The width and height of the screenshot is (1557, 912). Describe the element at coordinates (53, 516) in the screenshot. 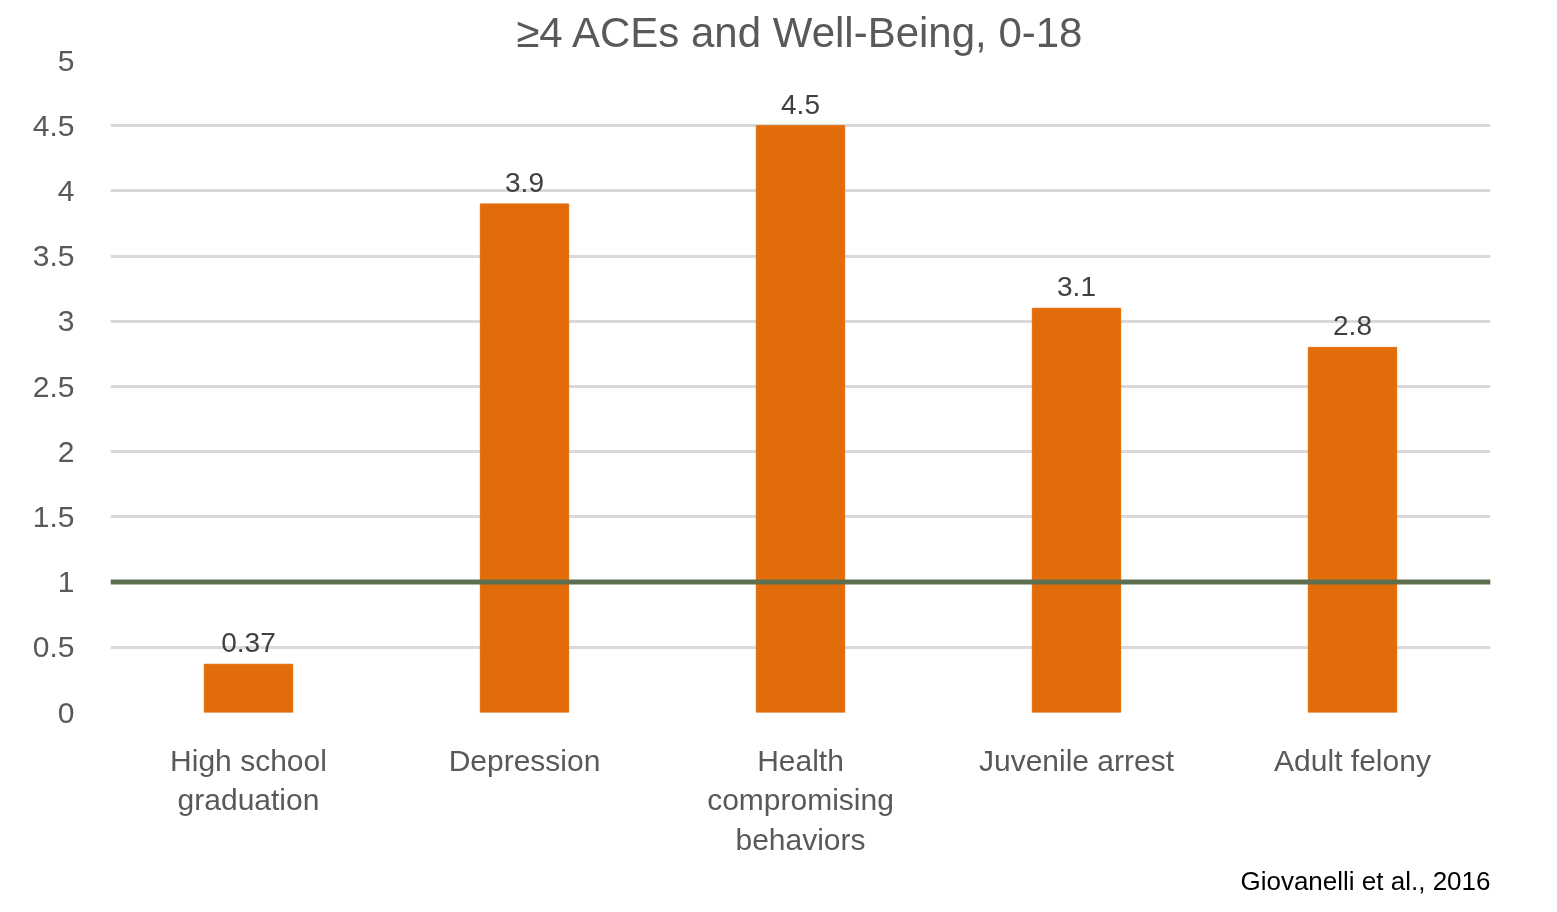

I see `y-tick-label: 1.5` at that location.